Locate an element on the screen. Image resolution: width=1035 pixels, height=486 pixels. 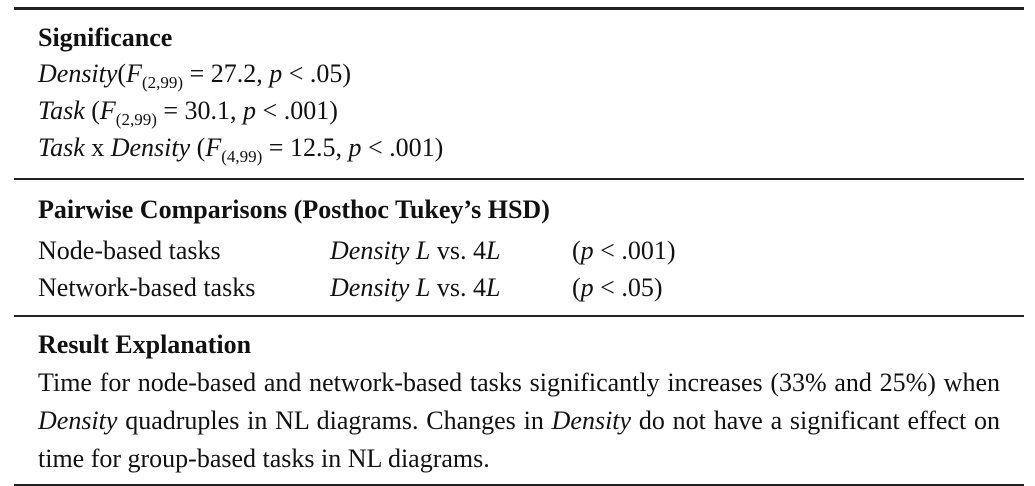
factor-b: Density is located at coordinates (150, 147).